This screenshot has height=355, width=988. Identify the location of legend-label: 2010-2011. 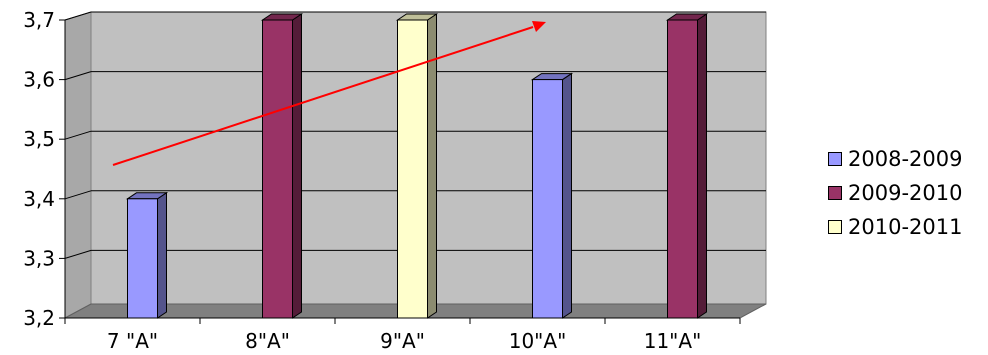
(905, 227).